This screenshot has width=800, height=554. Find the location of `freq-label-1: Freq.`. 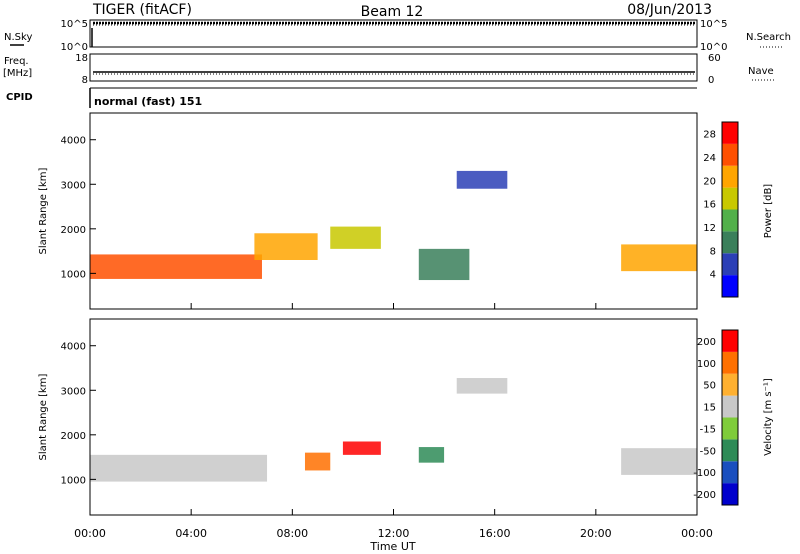

freq-label-1: Freq. is located at coordinates (16, 61).